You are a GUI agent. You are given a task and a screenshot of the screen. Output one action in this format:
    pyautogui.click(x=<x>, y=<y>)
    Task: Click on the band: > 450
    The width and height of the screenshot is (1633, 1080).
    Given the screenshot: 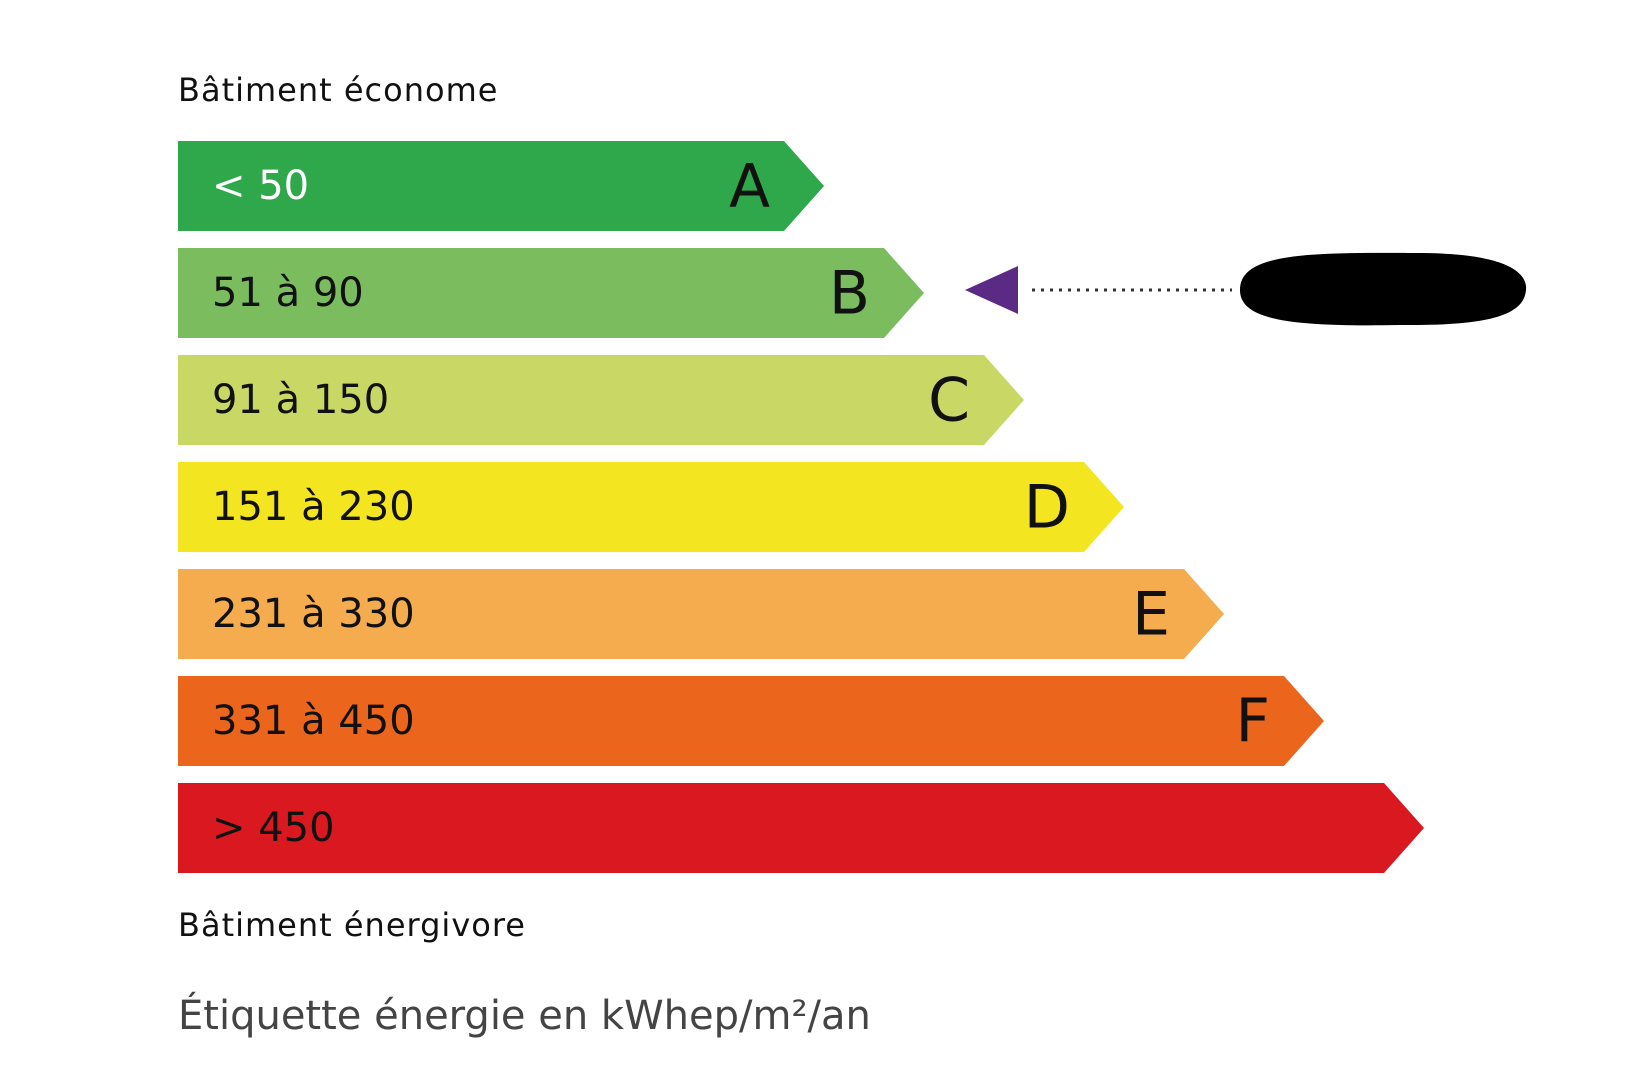 What is the action you would take?
    pyautogui.click(x=801, y=828)
    